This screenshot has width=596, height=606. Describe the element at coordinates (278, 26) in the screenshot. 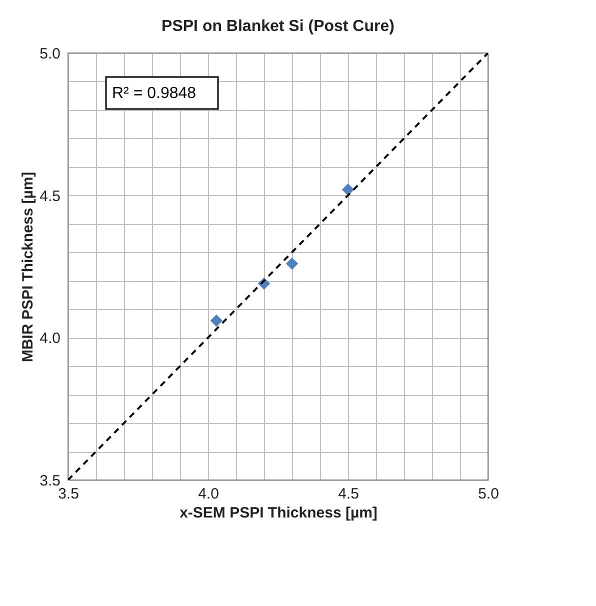

I see `chart-title: PSPI on Blanket Si (Post Cure)` at that location.